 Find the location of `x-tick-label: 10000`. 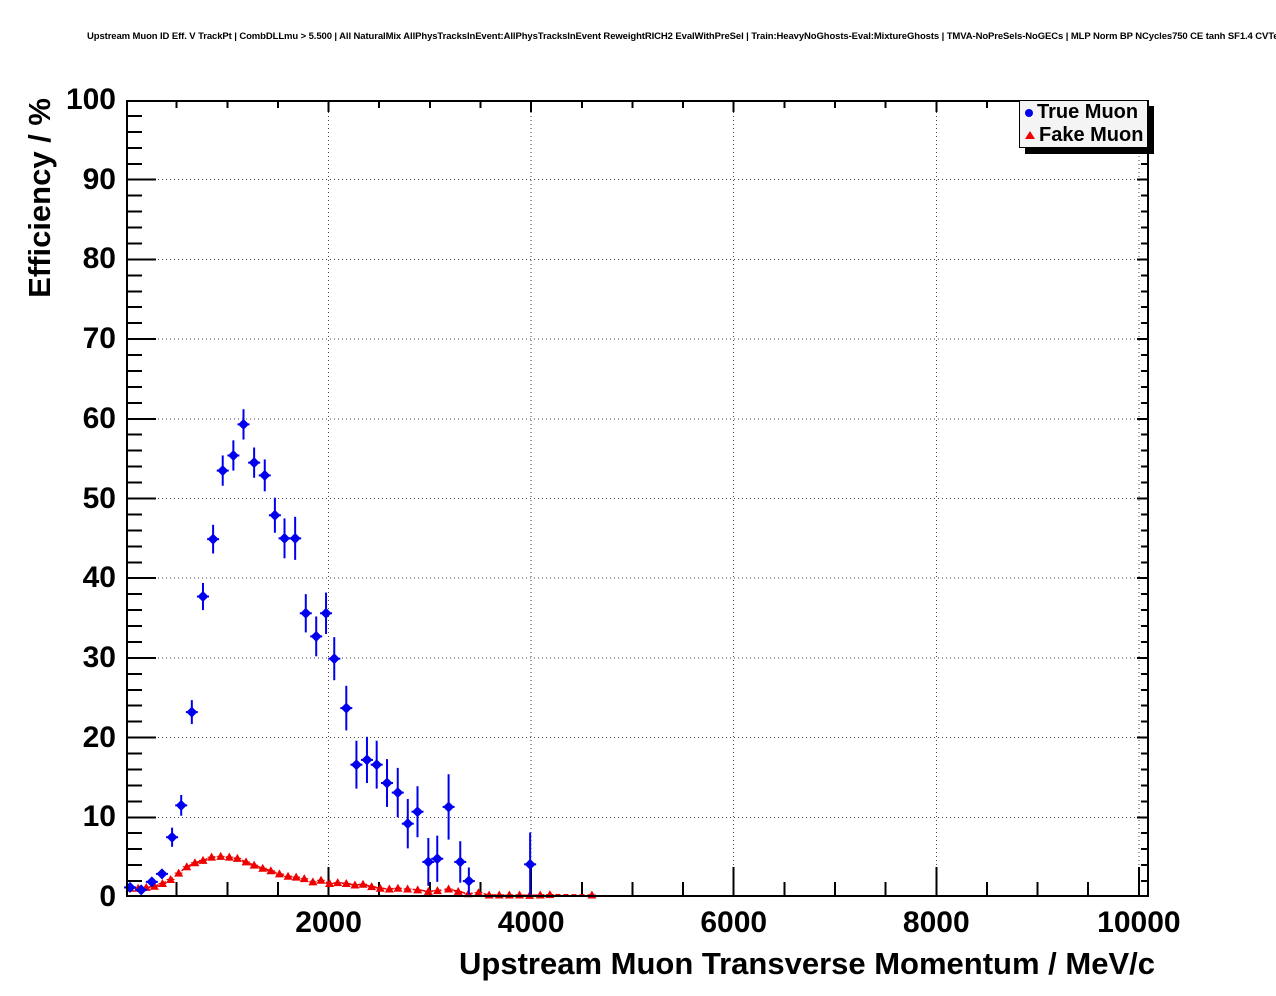

x-tick-label: 10000 is located at coordinates (1139, 922).